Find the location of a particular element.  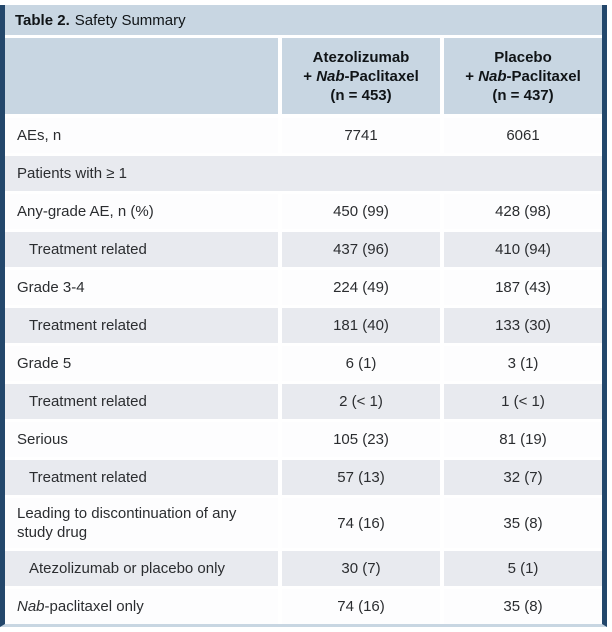

atezolizumab-value: 6 (1) is located at coordinates (361, 363).